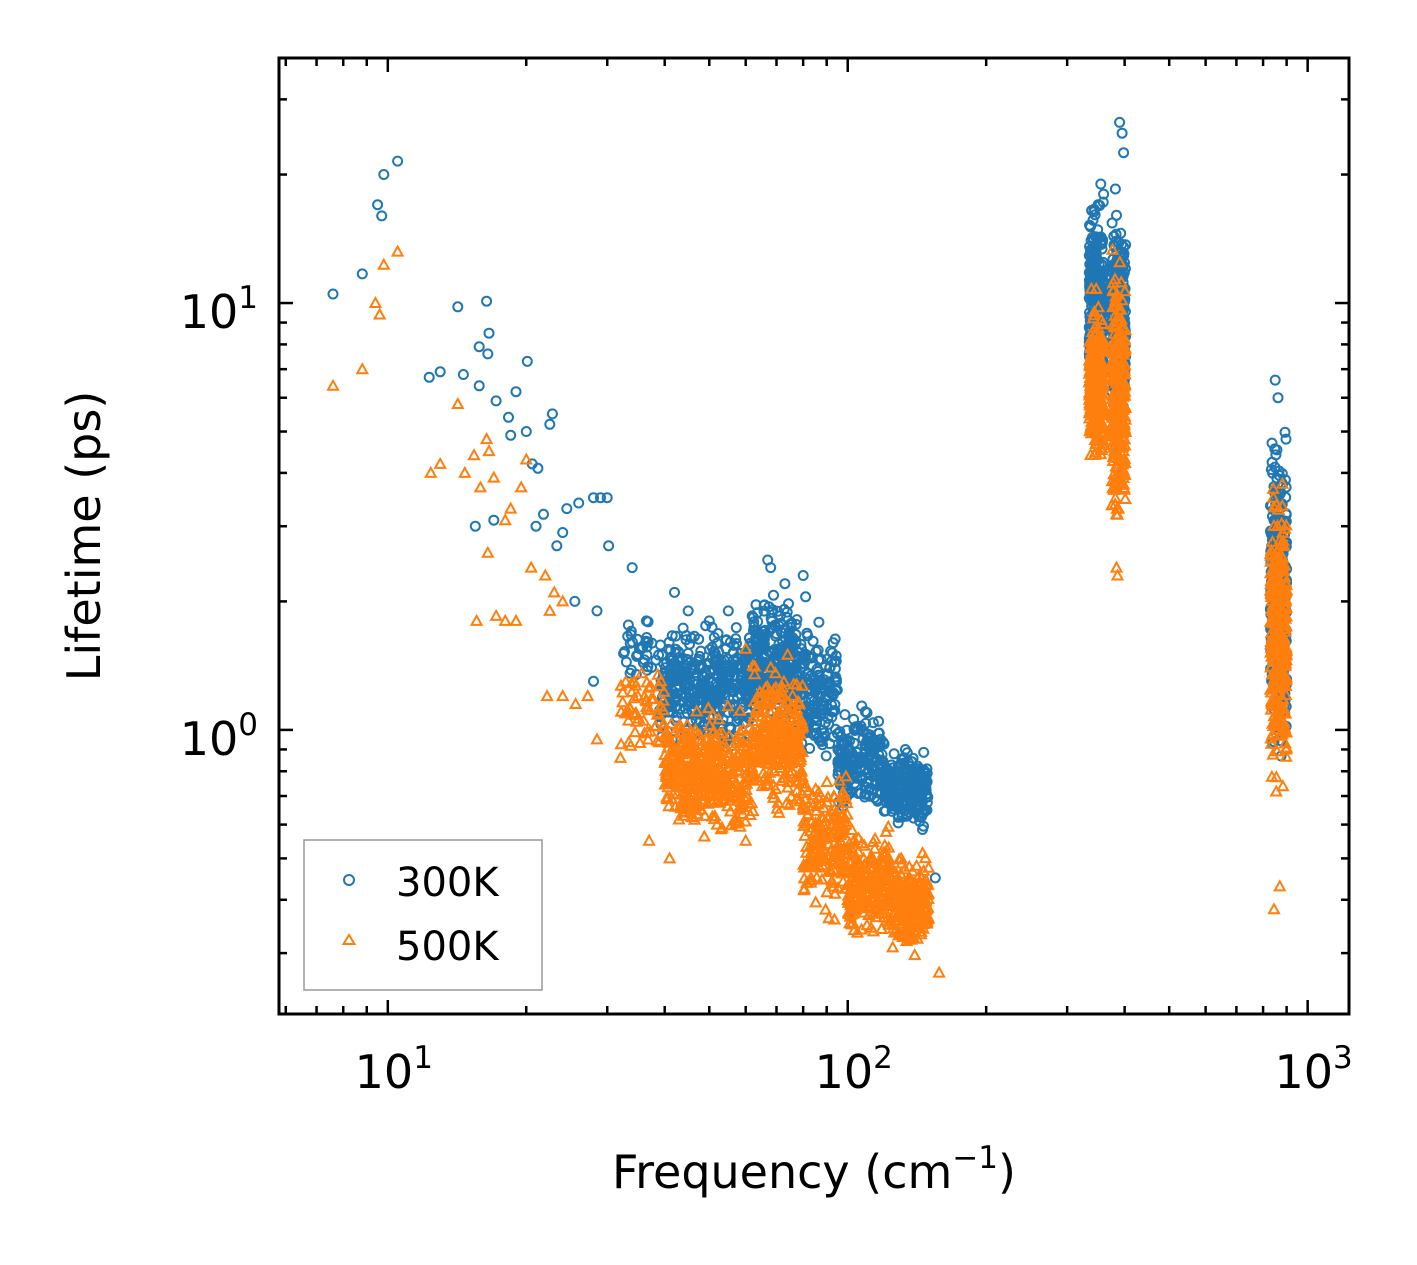  I want to click on y-axis-label: Lifetime (ps), so click(84, 536).